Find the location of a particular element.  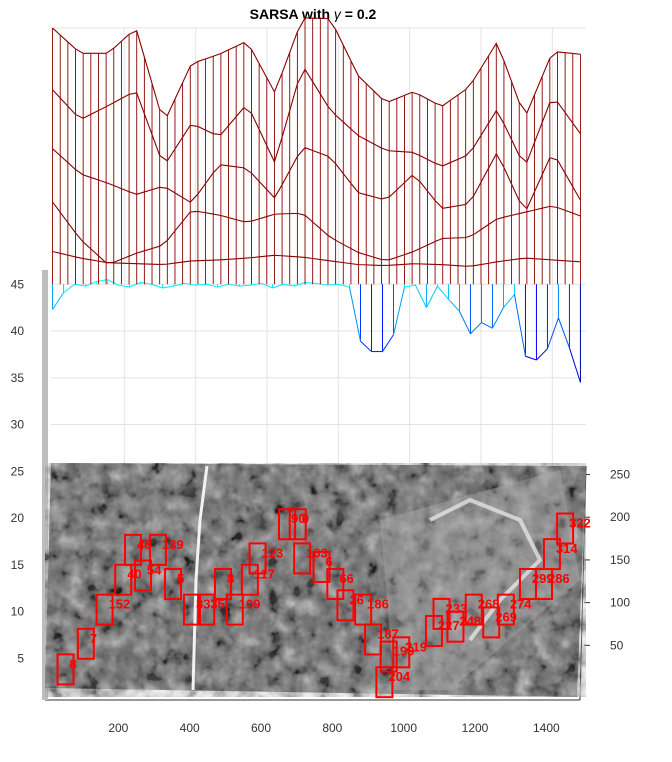

state-label: 274 is located at coordinates (521, 604).